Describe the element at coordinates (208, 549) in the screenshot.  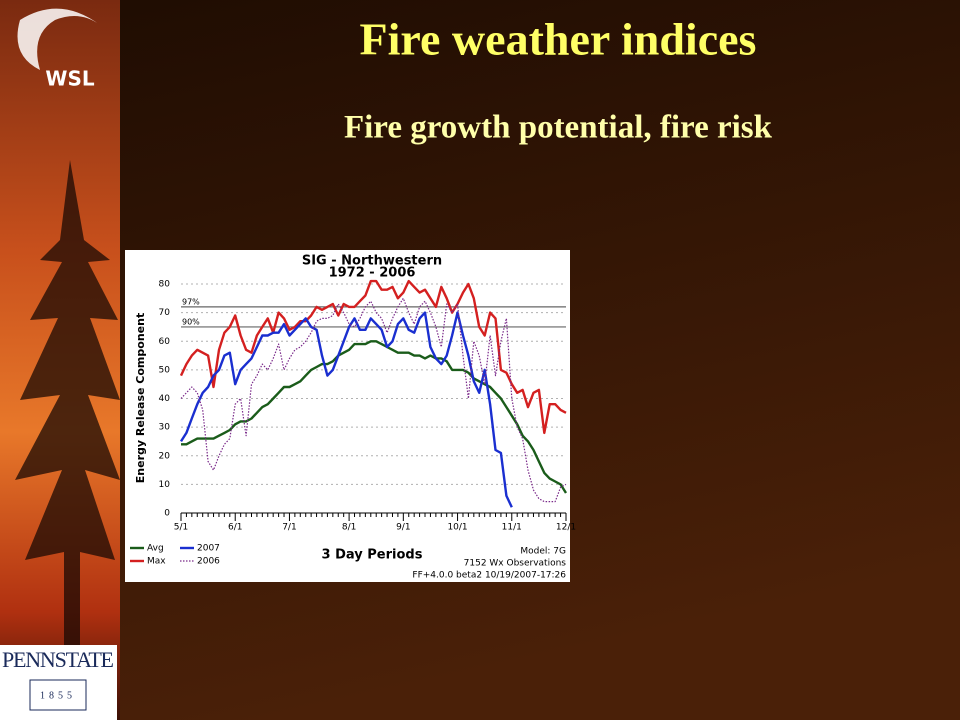
I see `legend-label: 2007` at that location.